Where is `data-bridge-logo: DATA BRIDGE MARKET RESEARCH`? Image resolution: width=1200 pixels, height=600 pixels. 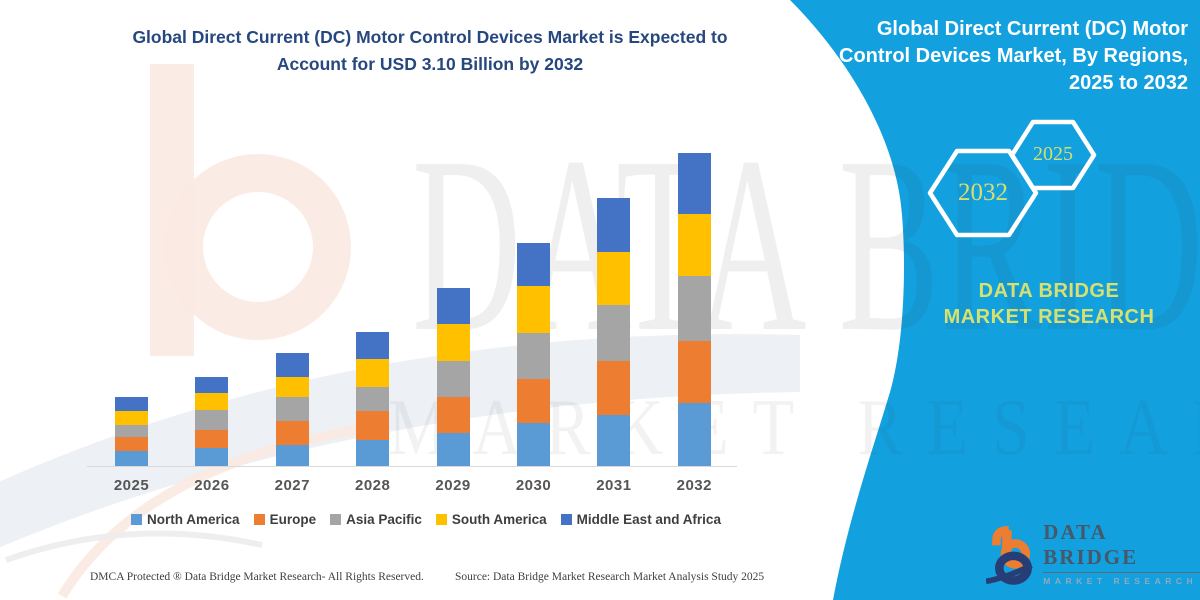
data-bridge-logo: DATA BRIDGE MARKET RESEARCH is located at coordinates (1093, 553).